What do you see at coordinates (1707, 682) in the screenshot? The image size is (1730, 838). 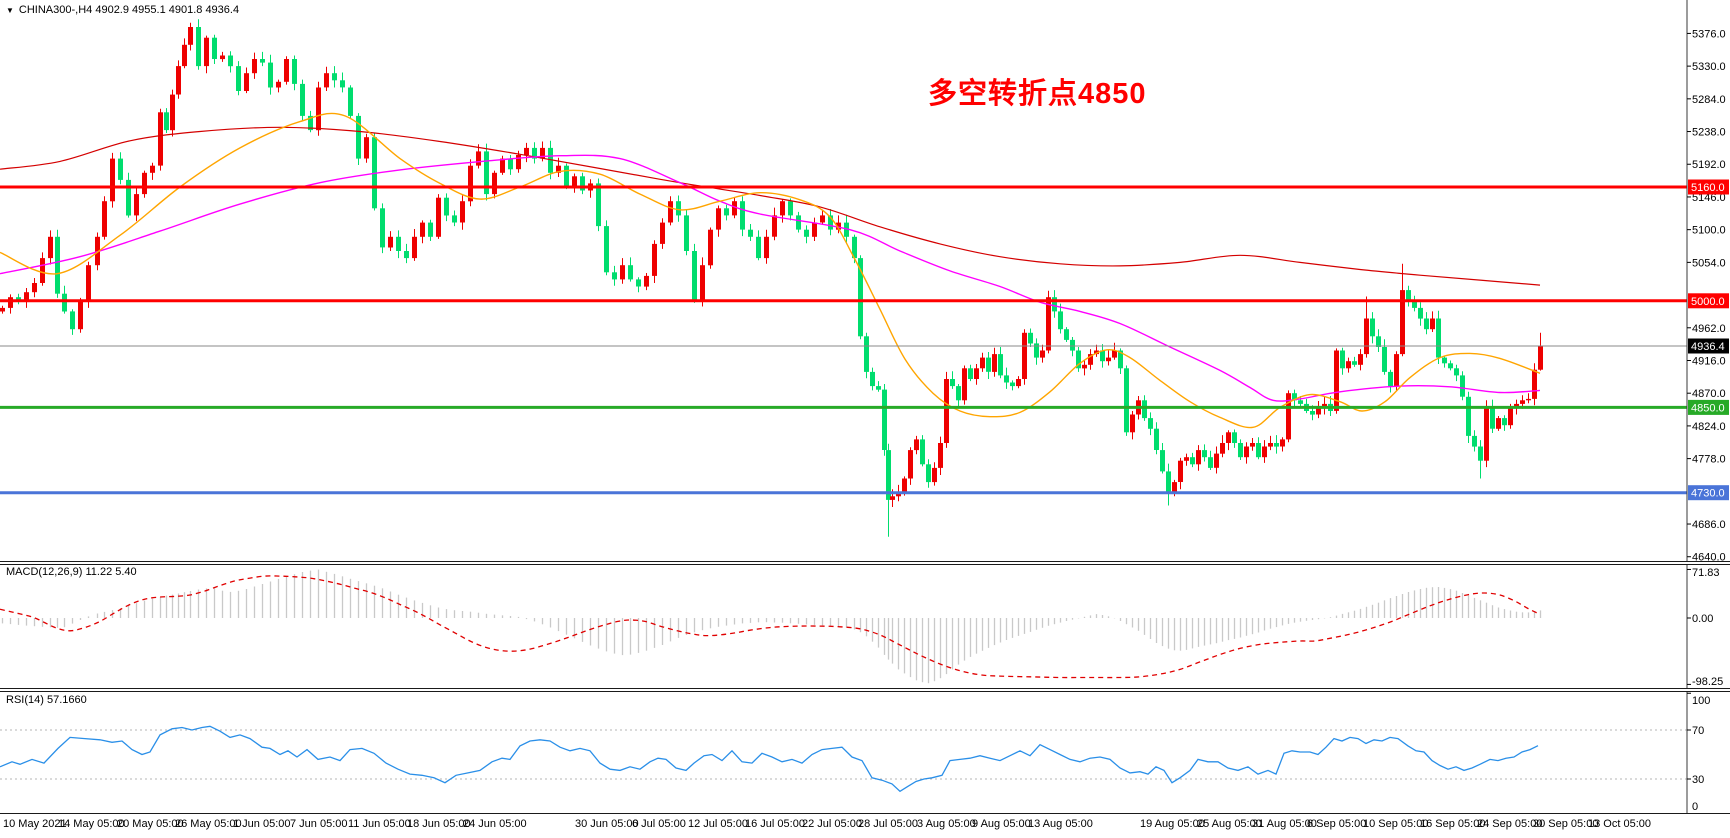 I see `svg-text: -98.25` at bounding box center [1707, 682].